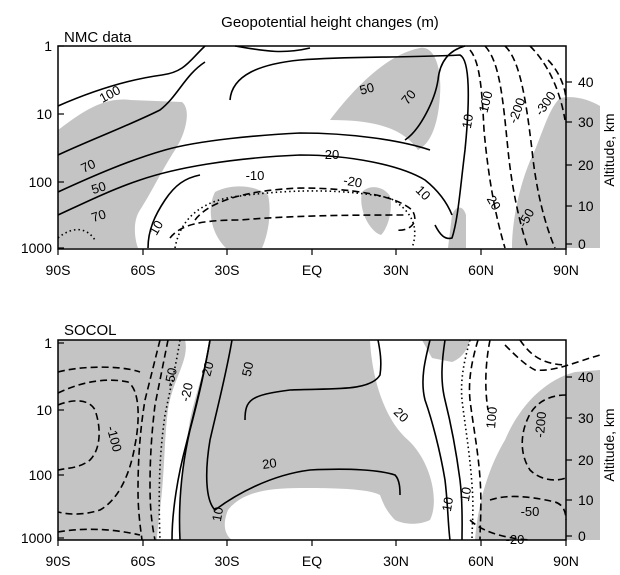  I want to click on x-axis-socol: 90S 60S 30S EQ 30N 60N 90N, so click(312, 554).